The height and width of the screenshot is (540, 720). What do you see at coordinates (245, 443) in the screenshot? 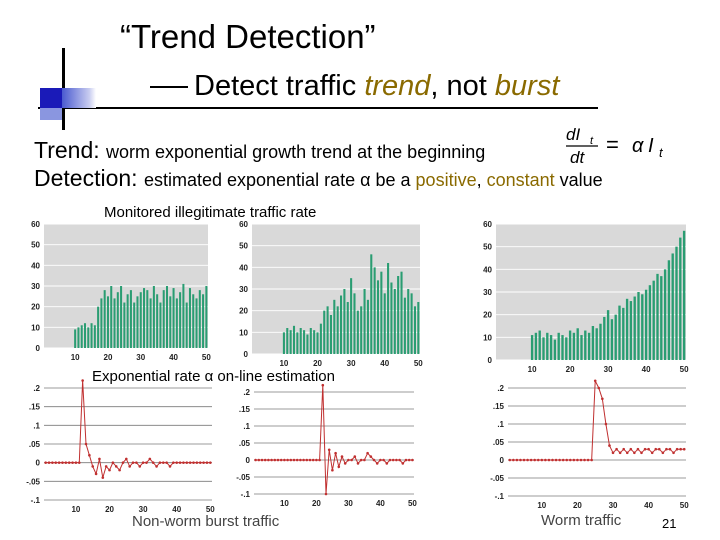
I see `y-tick-label: .05` at bounding box center [245, 443].